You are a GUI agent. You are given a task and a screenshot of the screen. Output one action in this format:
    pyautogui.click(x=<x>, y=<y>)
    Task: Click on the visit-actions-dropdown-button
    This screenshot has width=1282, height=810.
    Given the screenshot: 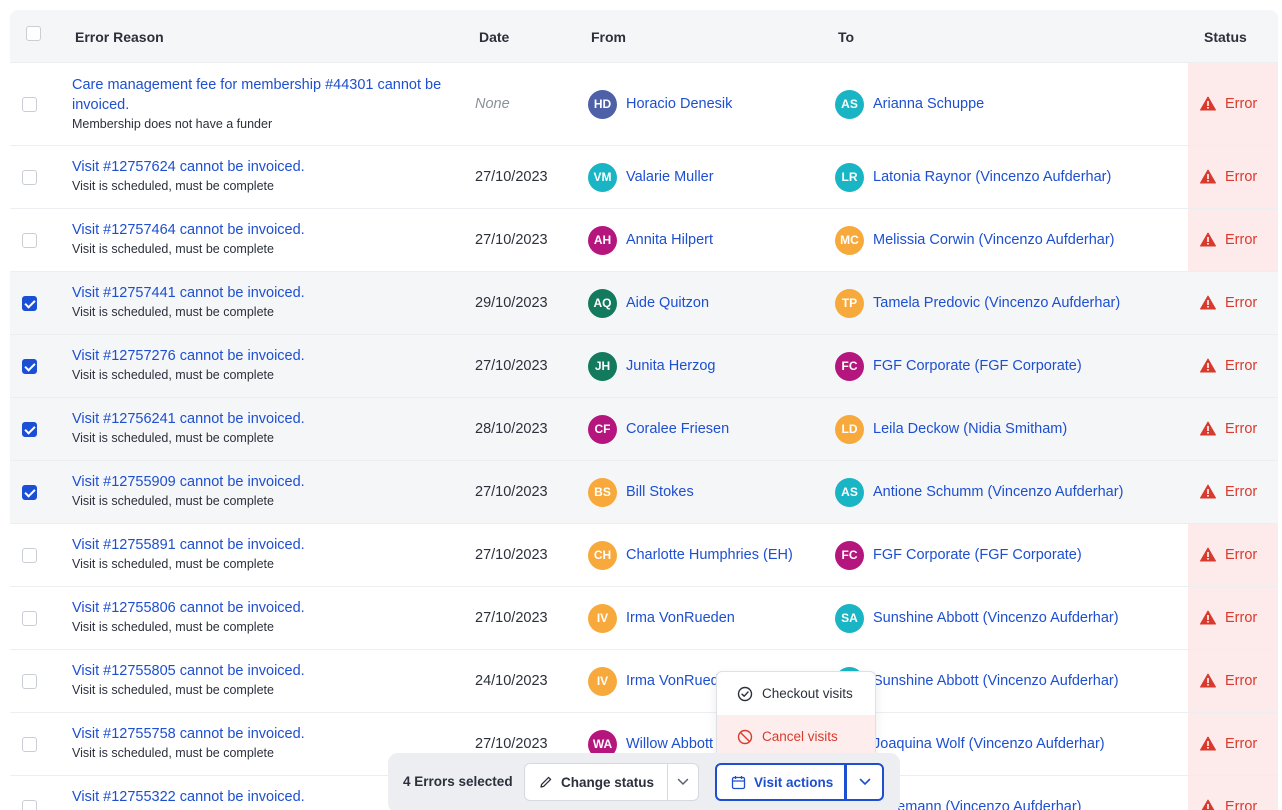 What is the action you would take?
    pyautogui.click(x=864, y=782)
    